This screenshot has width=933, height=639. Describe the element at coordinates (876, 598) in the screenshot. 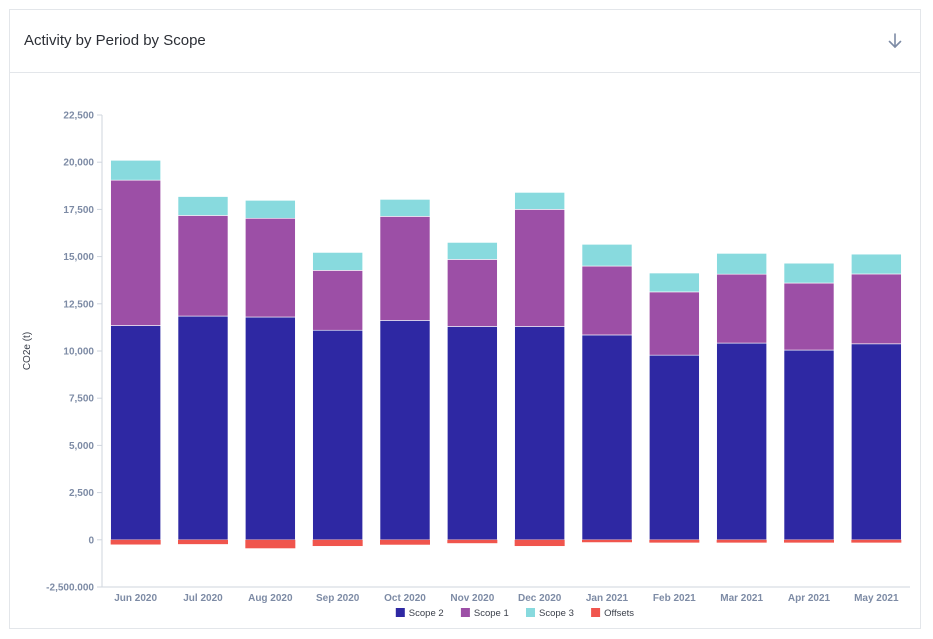

I see `x-tick-label: May 2021` at that location.